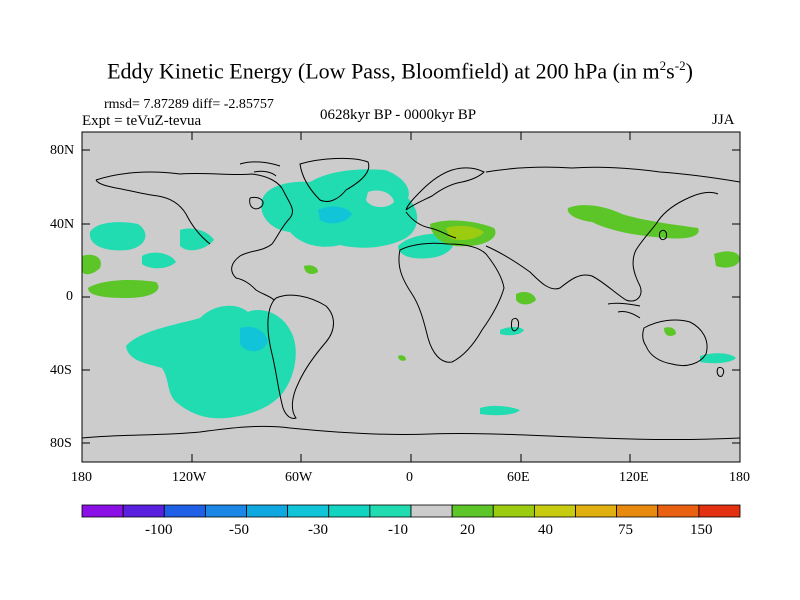  I want to click on colorbar, so click(411, 511).